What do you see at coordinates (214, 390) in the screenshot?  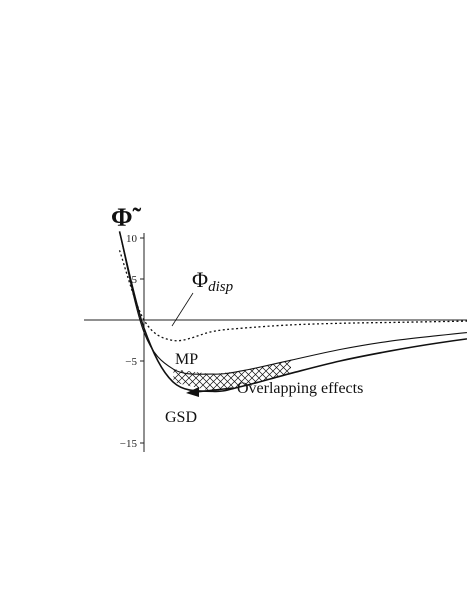 I see `overlap-arrow` at bounding box center [214, 390].